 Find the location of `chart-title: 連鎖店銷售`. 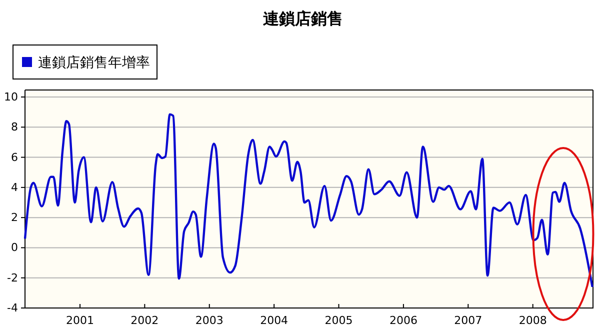

chart-title: 連鎖店銷售 is located at coordinates (303, 18).